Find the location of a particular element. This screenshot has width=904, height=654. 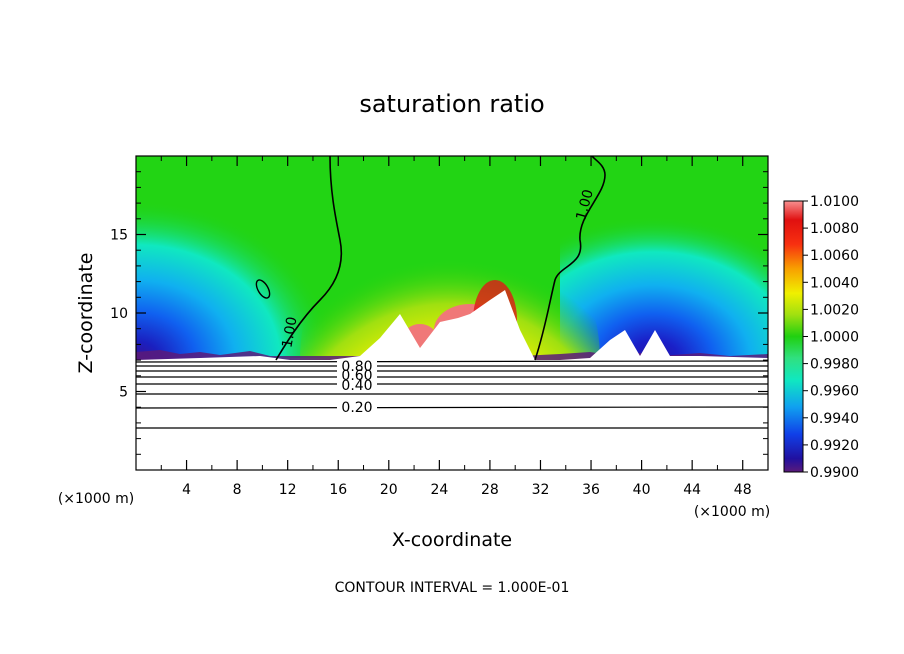

x-tick-label: 32 is located at coordinates (541, 490).